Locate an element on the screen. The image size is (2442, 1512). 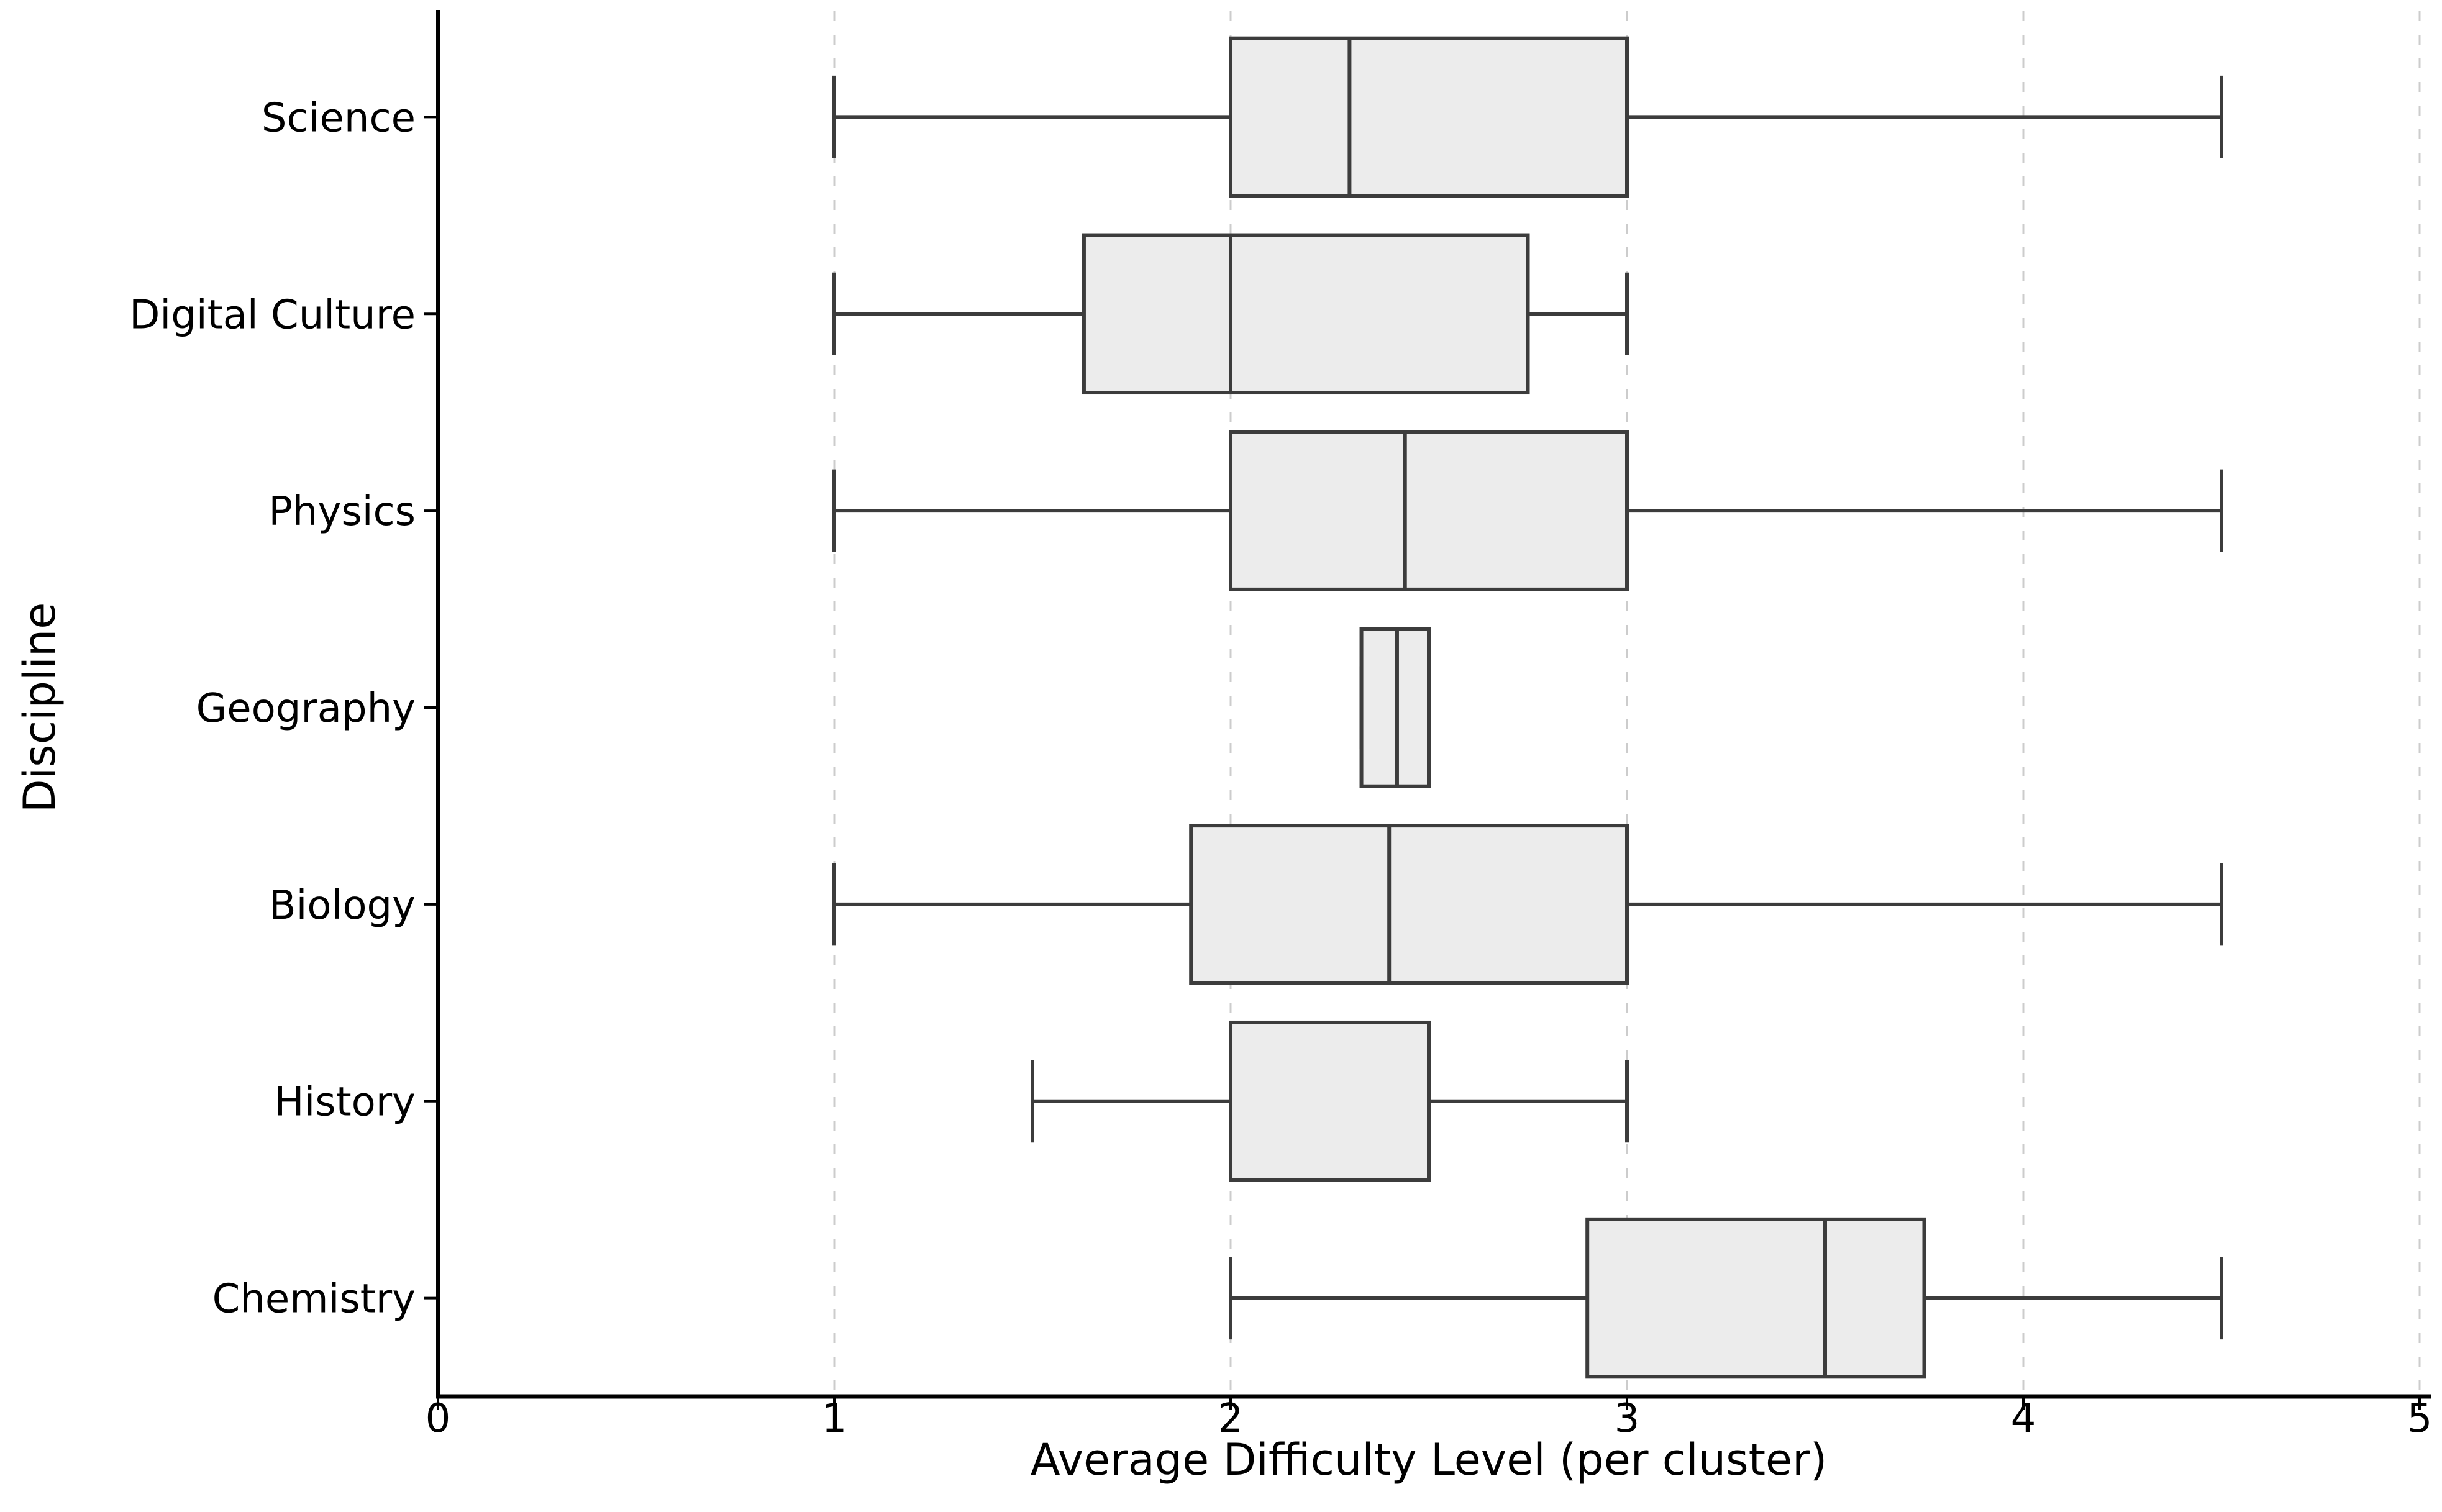
y-axis-title: Discipline is located at coordinates (39, 708).